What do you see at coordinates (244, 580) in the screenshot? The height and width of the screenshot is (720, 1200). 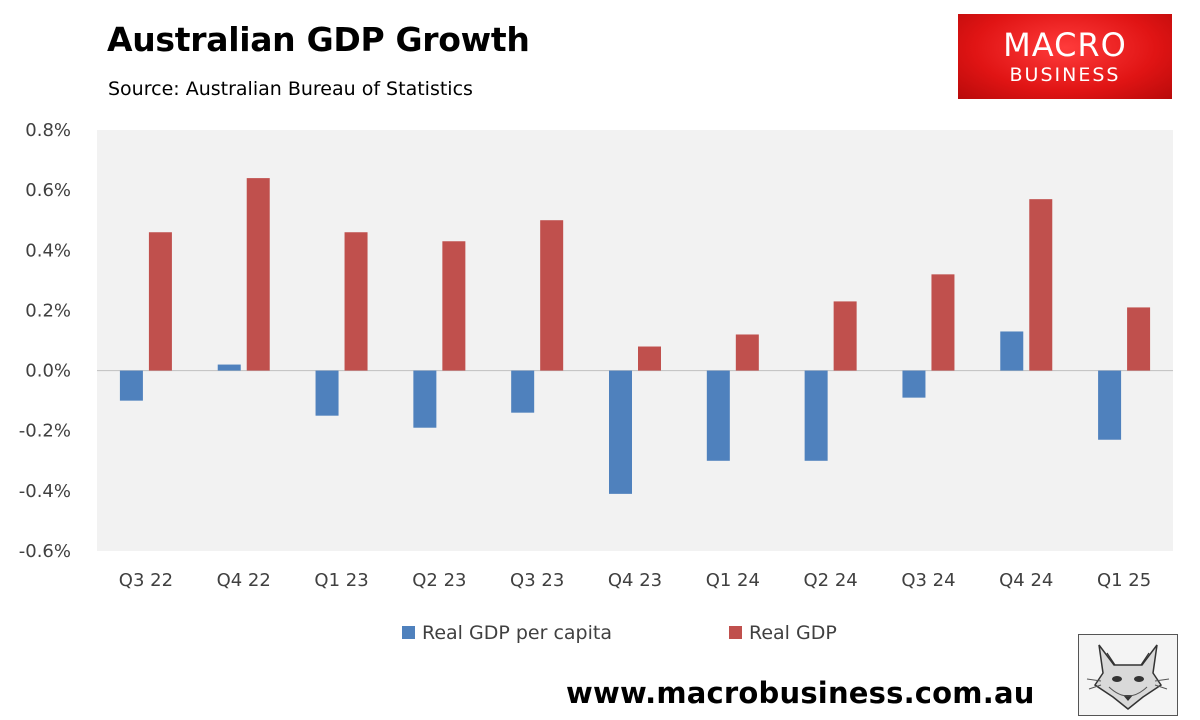 I see `x-tick-label: Q4 22` at bounding box center [244, 580].